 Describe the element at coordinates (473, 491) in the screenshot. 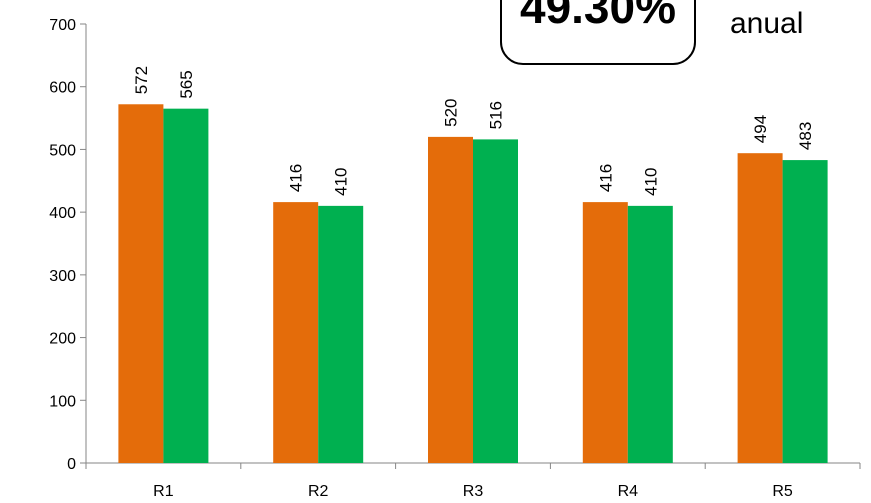

I see `x-tick-label: R3` at that location.